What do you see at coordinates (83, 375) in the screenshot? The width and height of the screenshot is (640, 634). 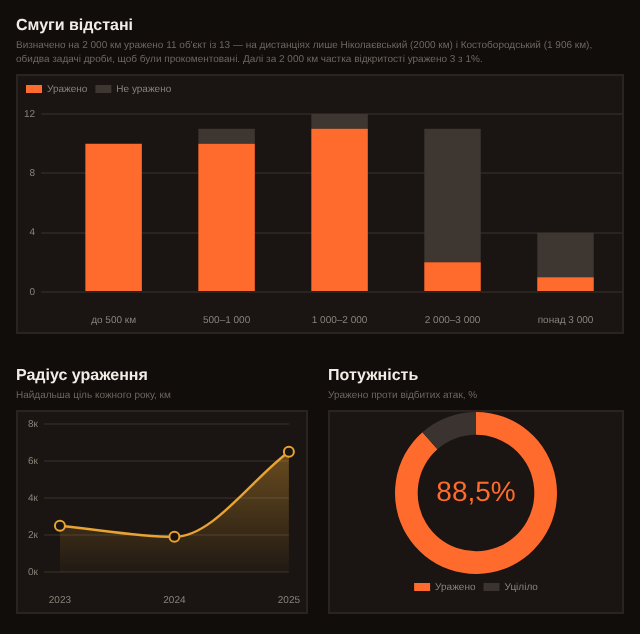 I see `chart-title: Радіус ураження` at bounding box center [83, 375].